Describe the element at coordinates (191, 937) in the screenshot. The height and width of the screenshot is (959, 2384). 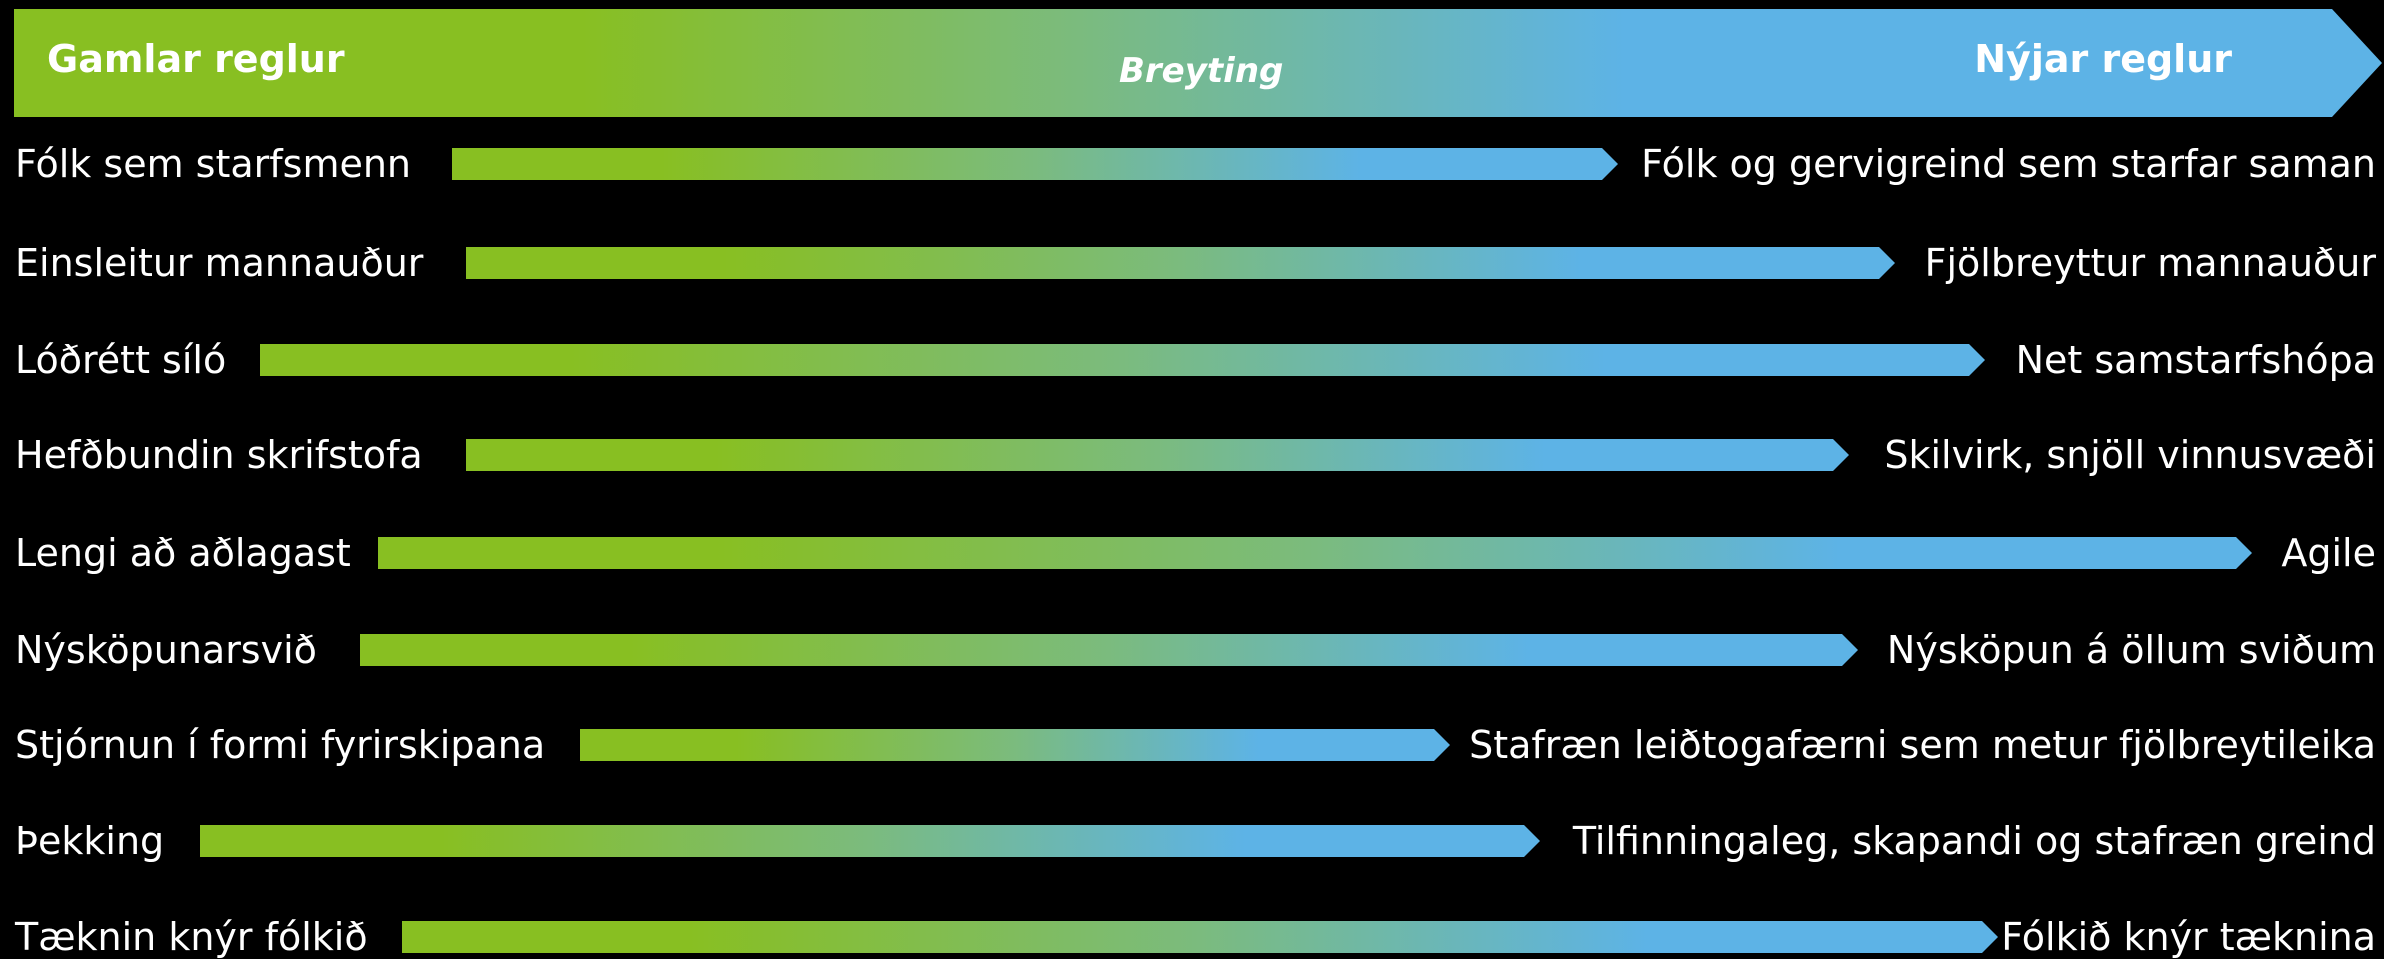
I see `old-rule-label: Tæknin knýr fólkið` at that location.